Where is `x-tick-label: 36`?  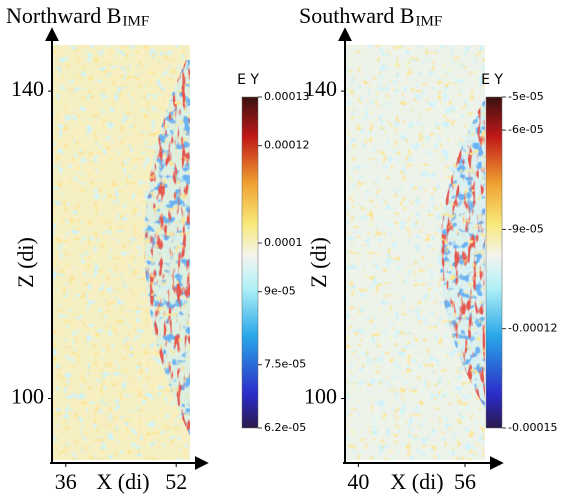 x-tick-label: 36 is located at coordinates (66, 481).